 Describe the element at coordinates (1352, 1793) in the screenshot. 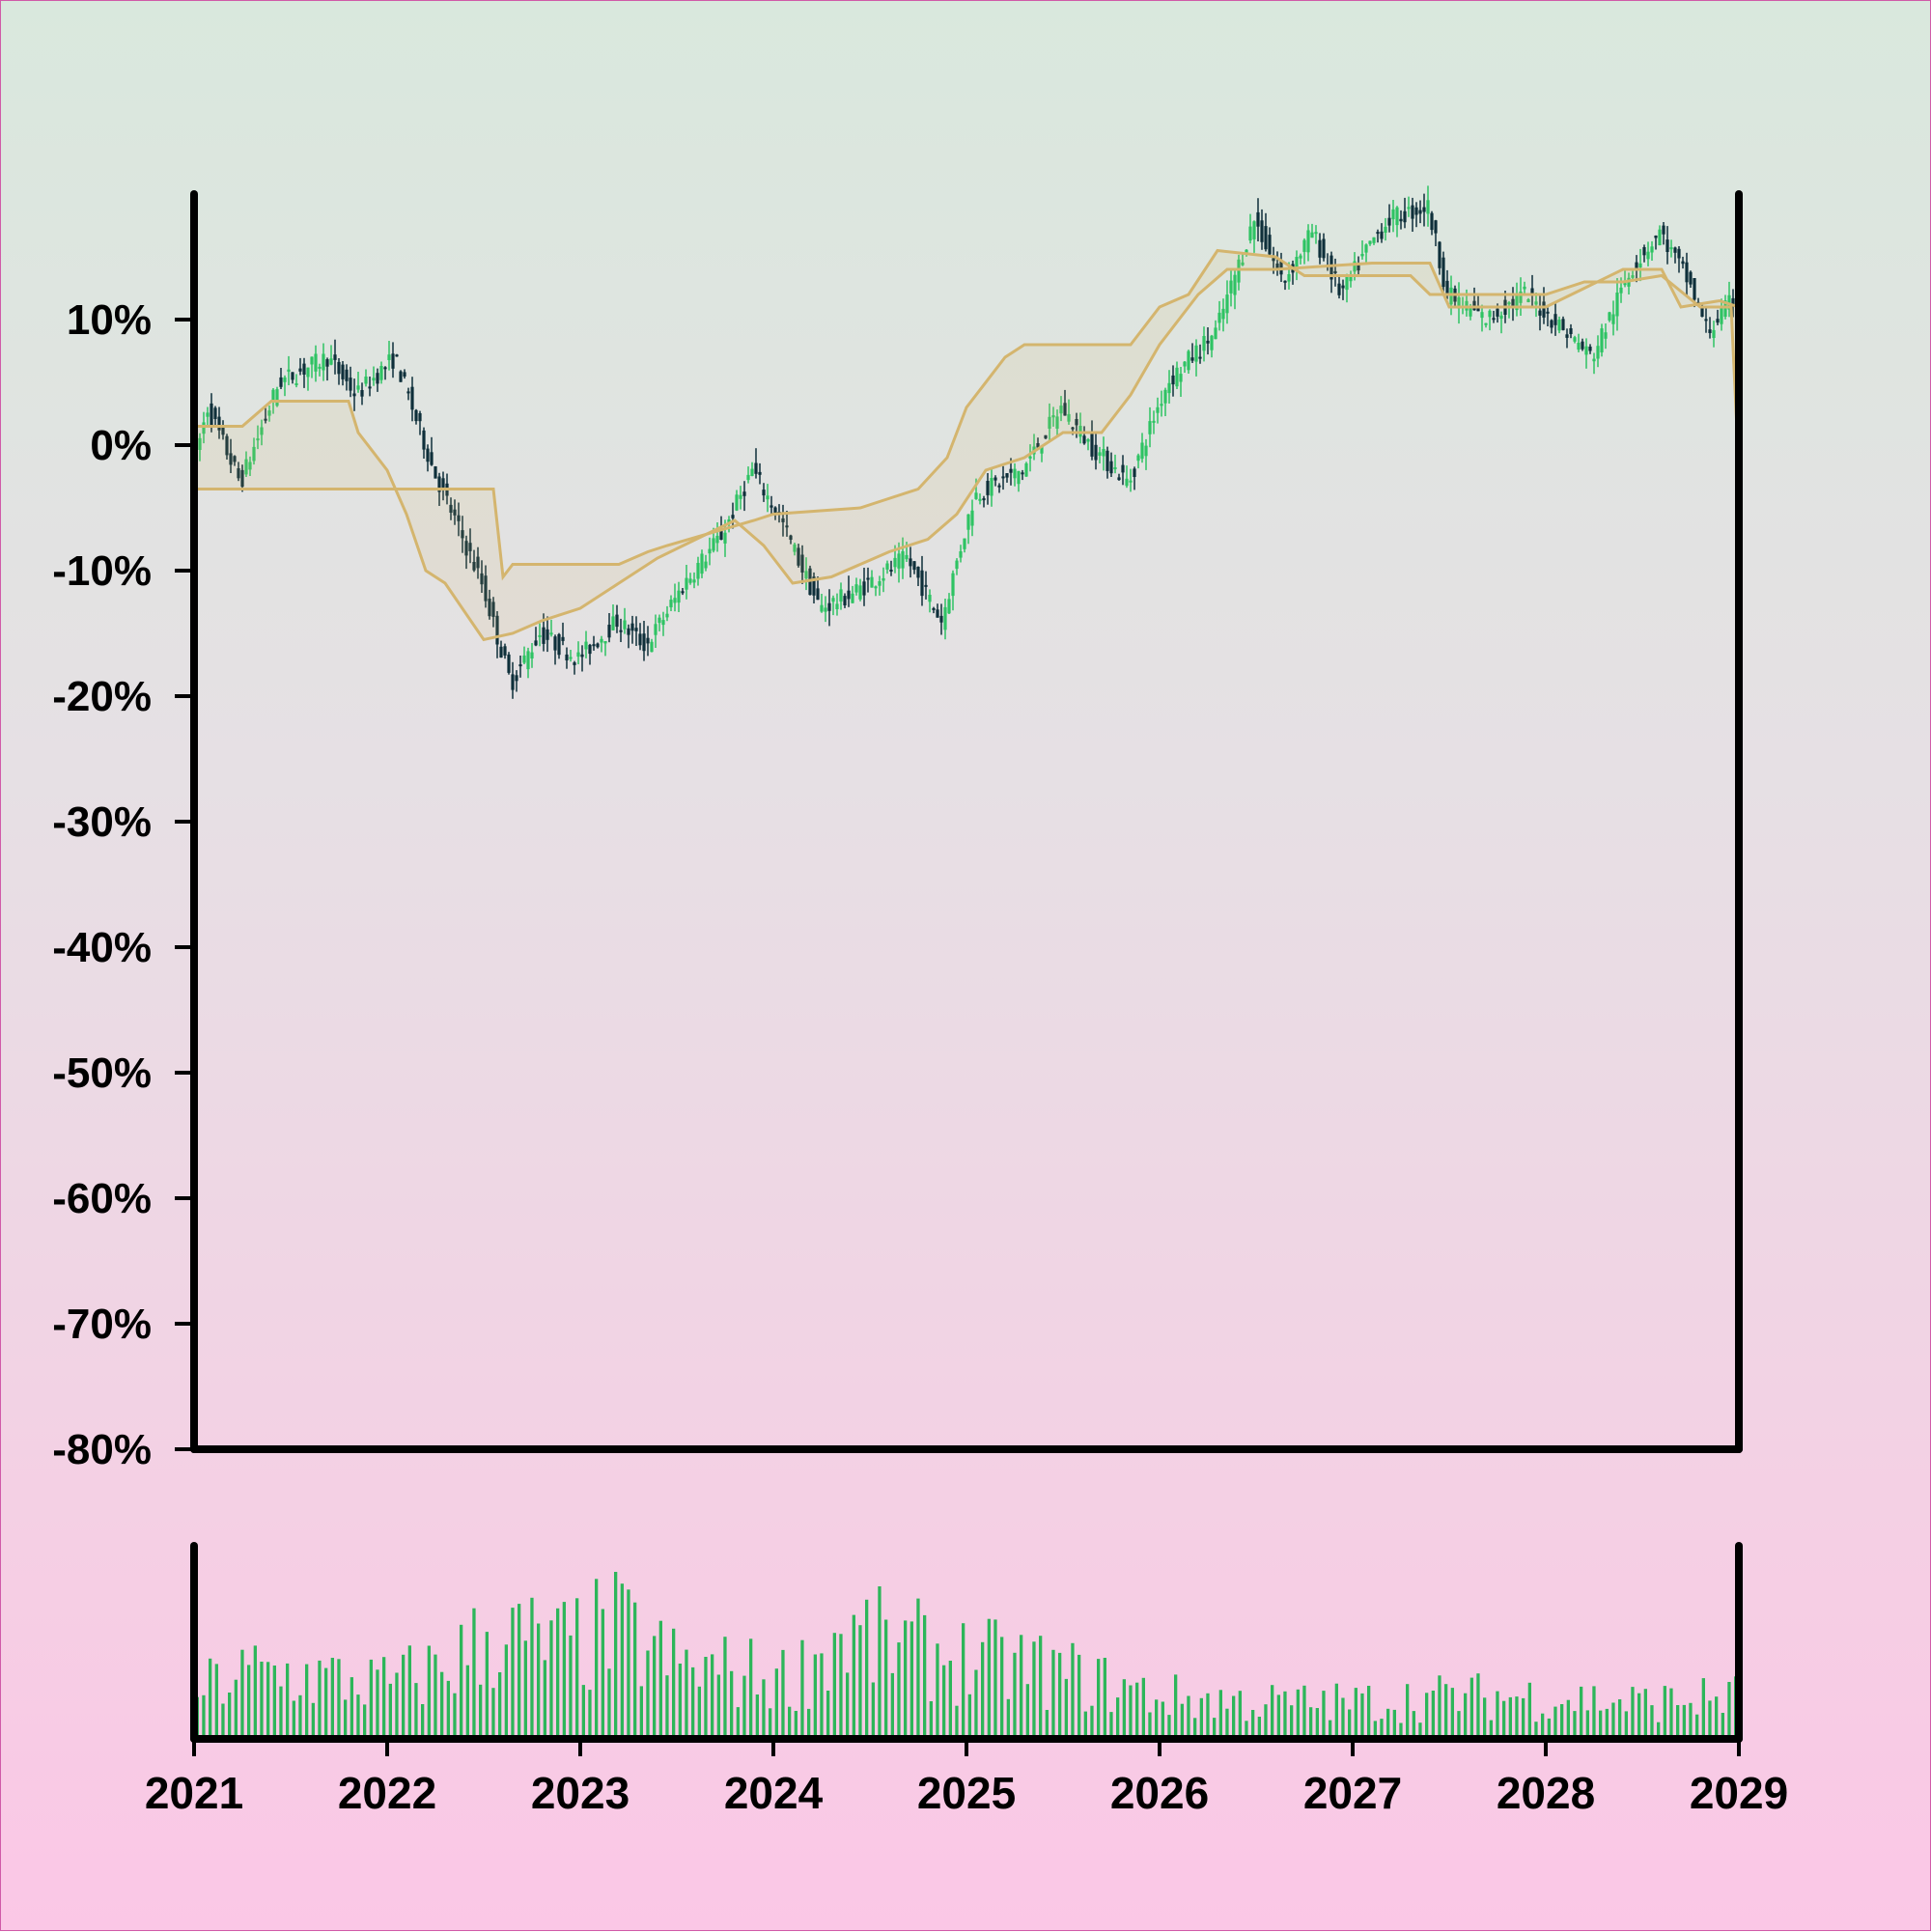

I see `x-tick-label: 2027` at that location.